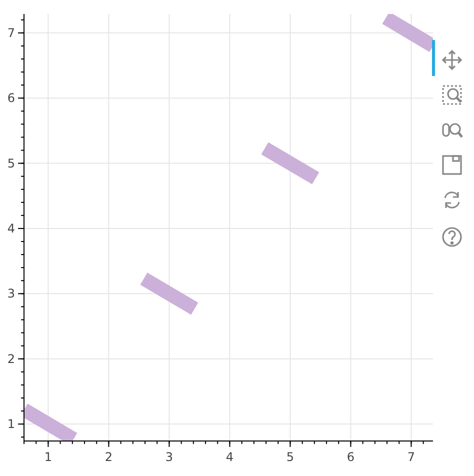  What do you see at coordinates (230, 457) in the screenshot?
I see `x-tick-label: 4` at bounding box center [230, 457].